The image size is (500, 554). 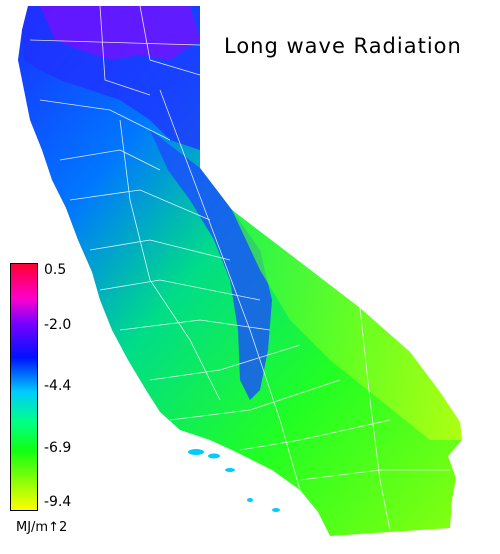 What do you see at coordinates (55, 270) in the screenshot?
I see `legend-tick-max: 0.5` at bounding box center [55, 270].